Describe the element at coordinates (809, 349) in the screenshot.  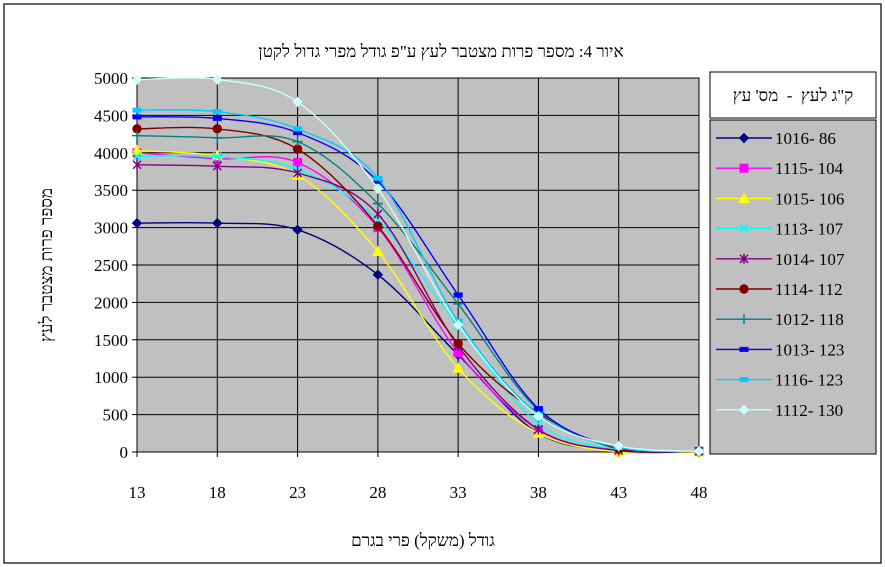
I see `legend-label: 1013- 123` at that location.